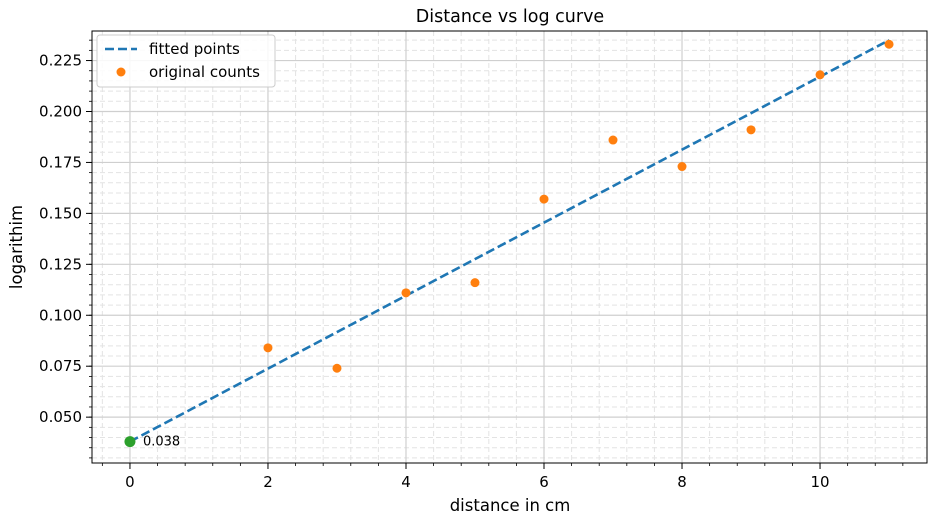 The height and width of the screenshot is (521, 933). I want to click on y-tick-label: 0.175, so click(60, 162).